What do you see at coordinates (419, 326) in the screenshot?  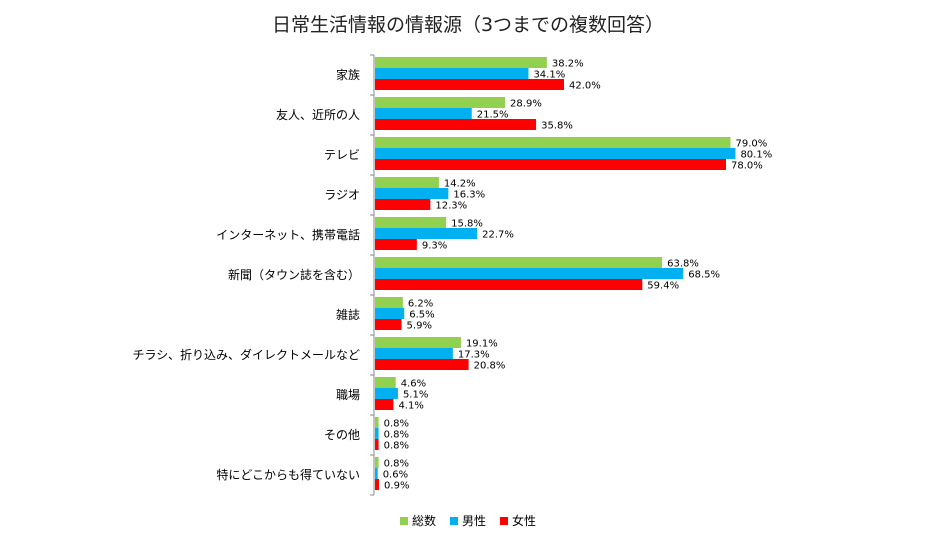 I see `data-label: 5.9%` at bounding box center [419, 326].